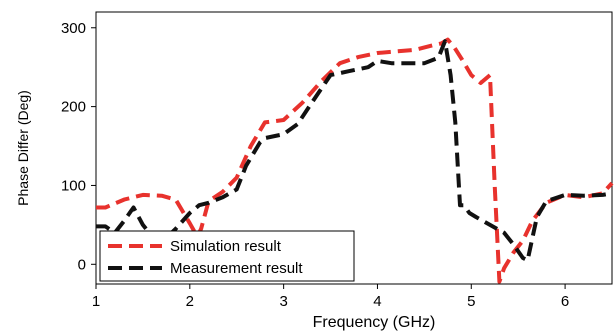 This screenshot has height=331, width=614. I want to click on x-tick-label: 6, so click(565, 301).